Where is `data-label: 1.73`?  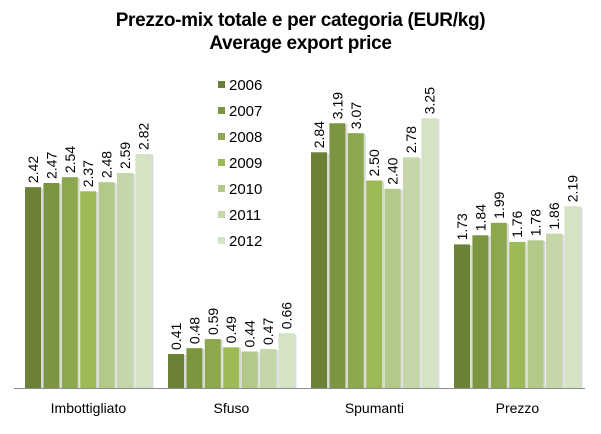 data-label: 1.73 is located at coordinates (462, 226).